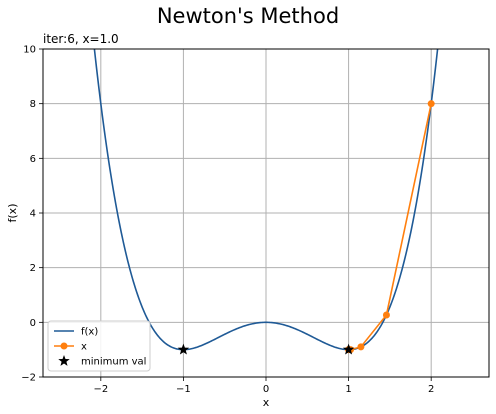 This screenshot has height=414, width=496. I want to click on legend-label: f(x), so click(89, 332).